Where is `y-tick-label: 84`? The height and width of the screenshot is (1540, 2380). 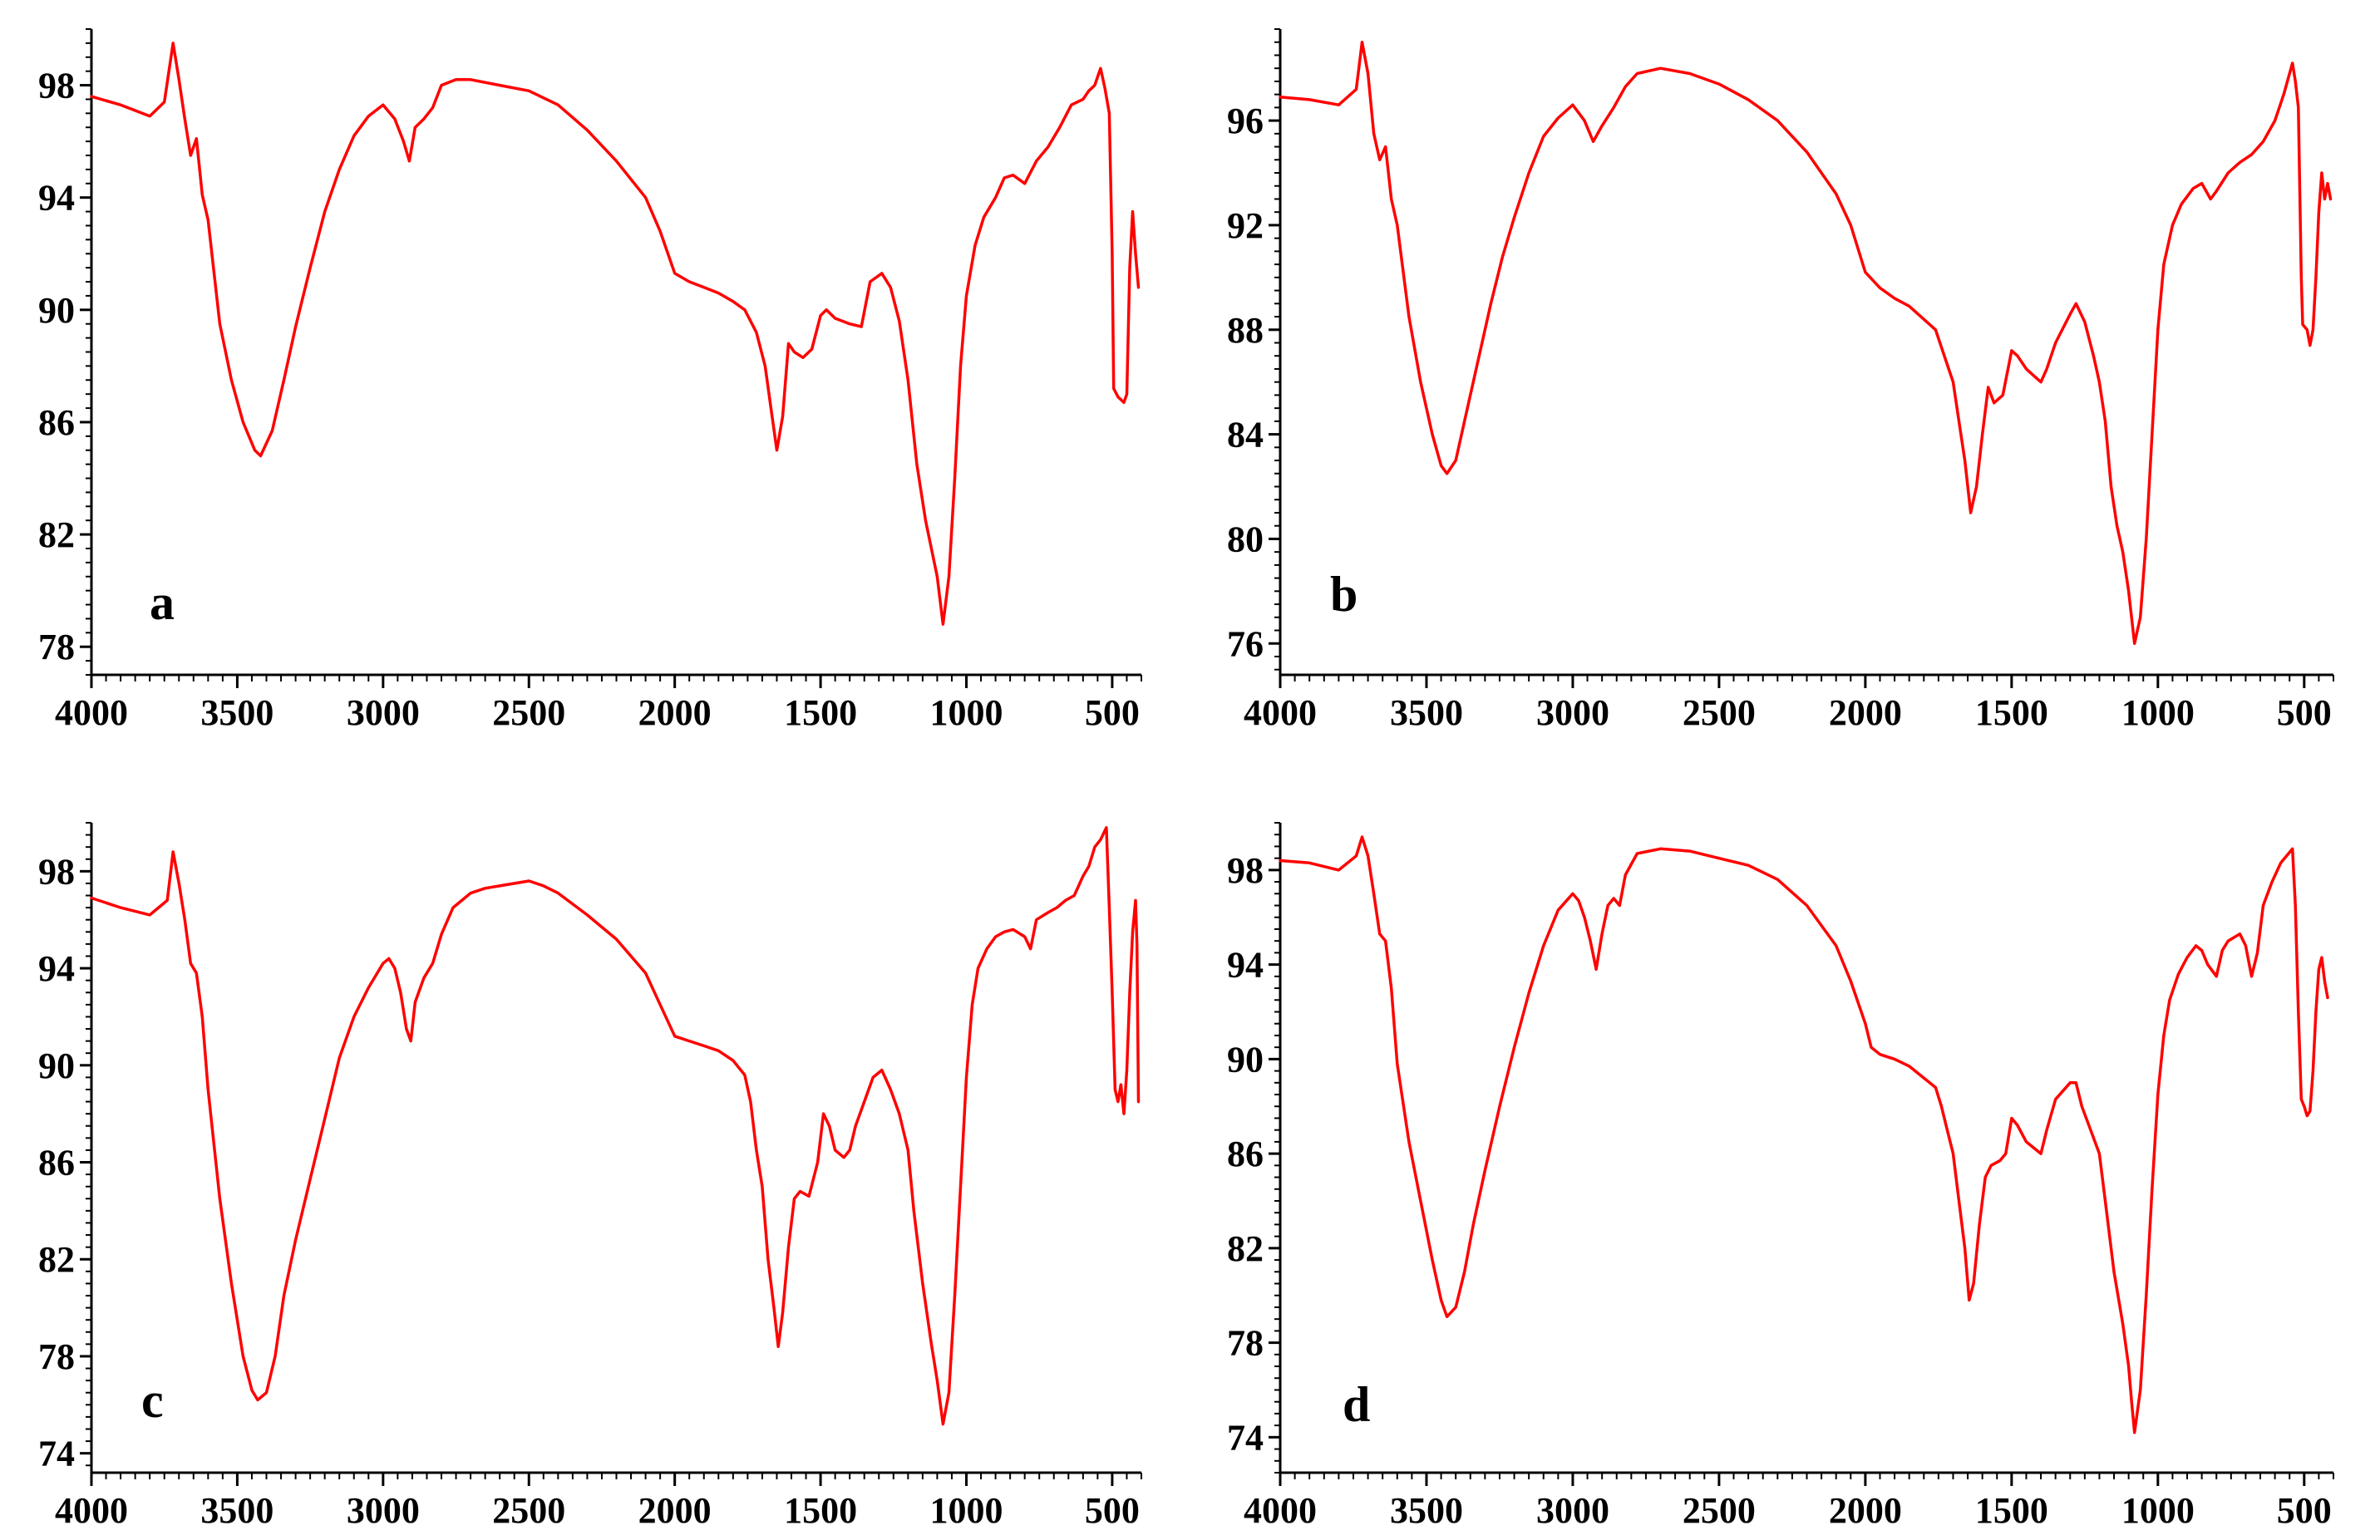 y-tick-label: 84 is located at coordinates (1245, 435).